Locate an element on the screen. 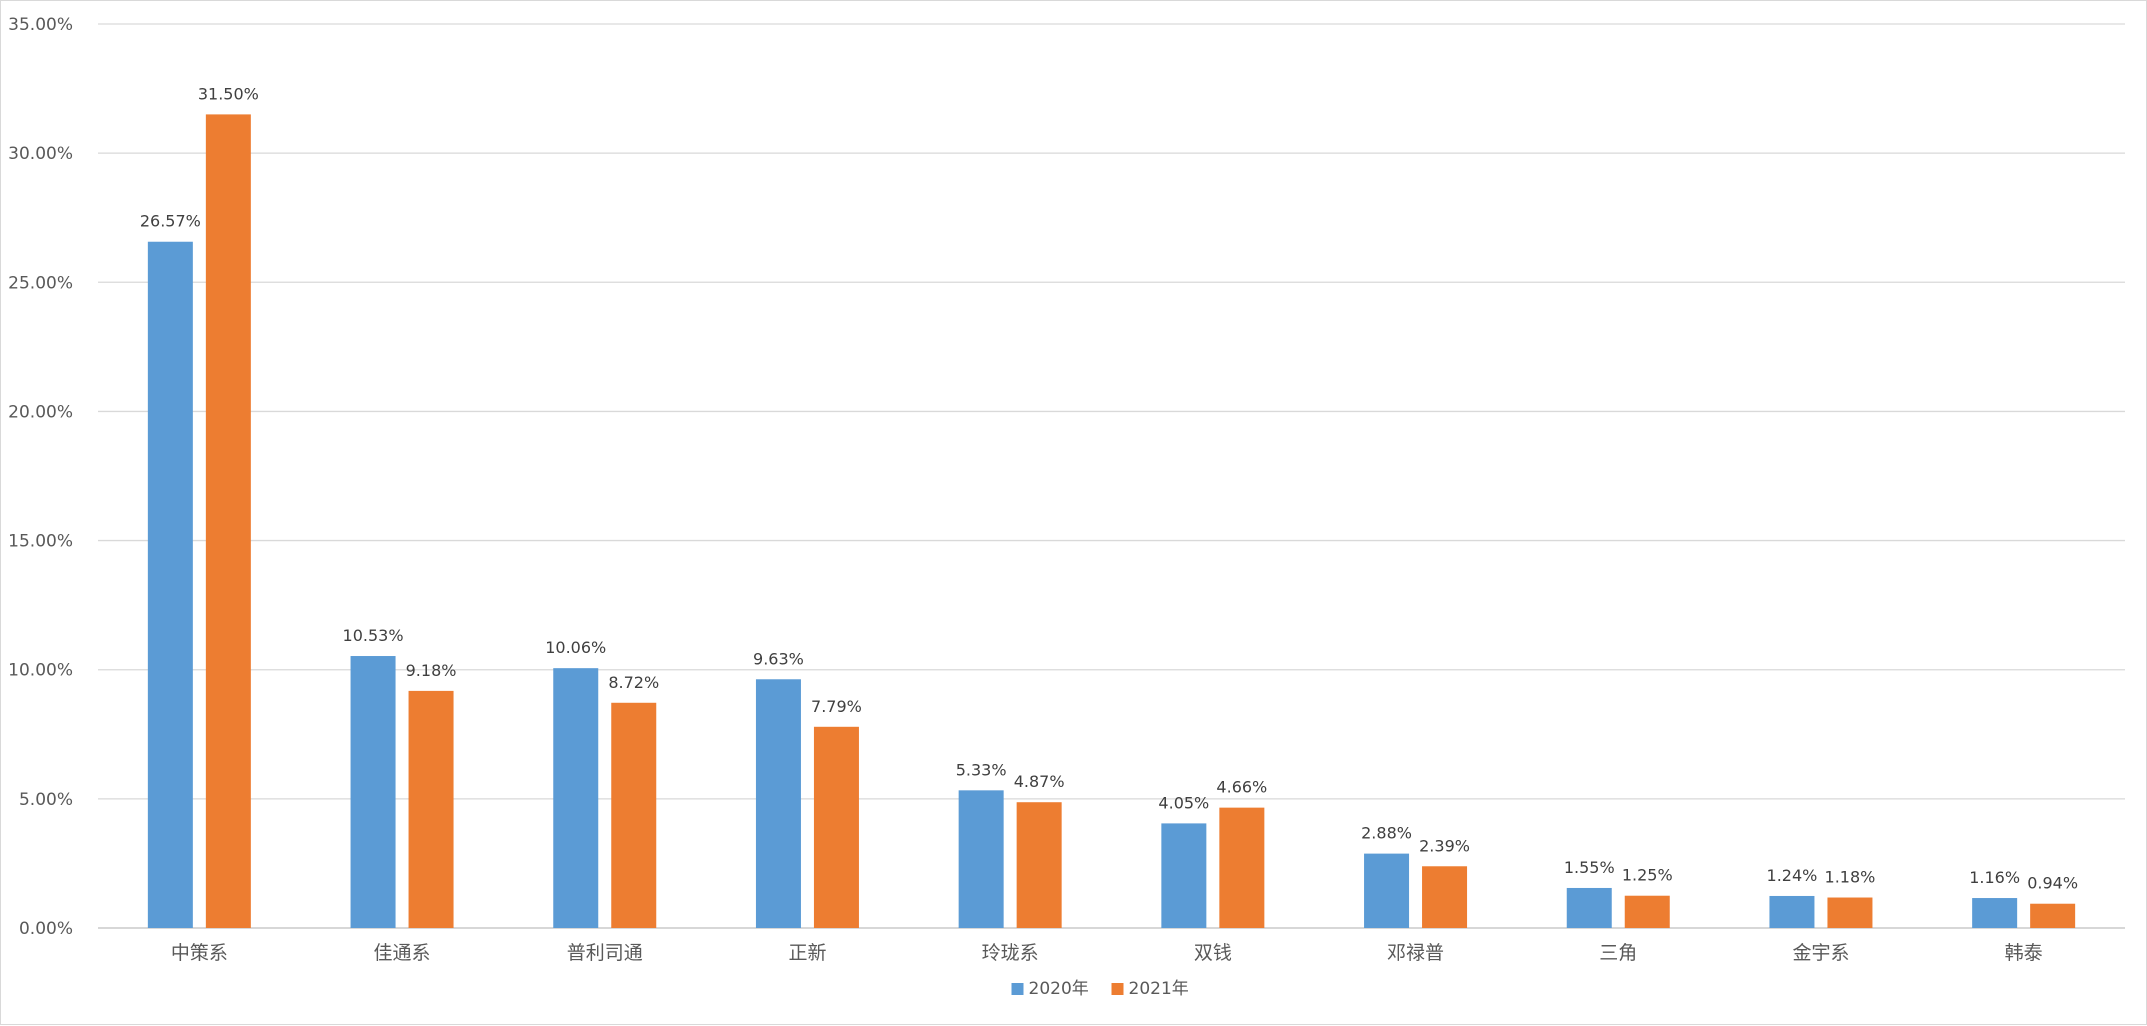 The width and height of the screenshot is (2147, 1026). y-tick-label: 5.00% is located at coordinates (46, 800).